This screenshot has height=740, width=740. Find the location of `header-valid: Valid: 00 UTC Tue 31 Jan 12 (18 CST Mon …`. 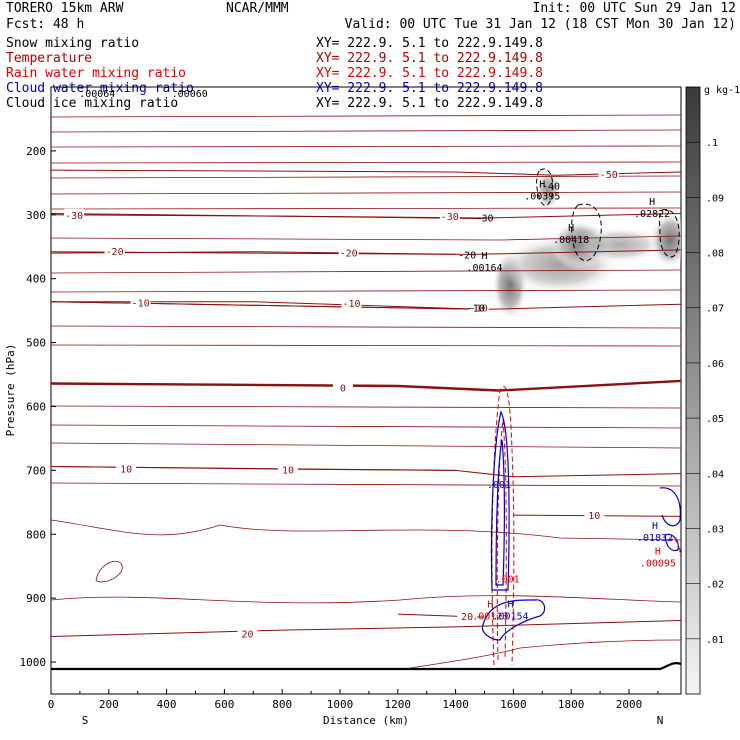

header-valid: Valid: 00 UTC Tue 31 Jan 12 (18 CST Mon … is located at coordinates (540, 24).